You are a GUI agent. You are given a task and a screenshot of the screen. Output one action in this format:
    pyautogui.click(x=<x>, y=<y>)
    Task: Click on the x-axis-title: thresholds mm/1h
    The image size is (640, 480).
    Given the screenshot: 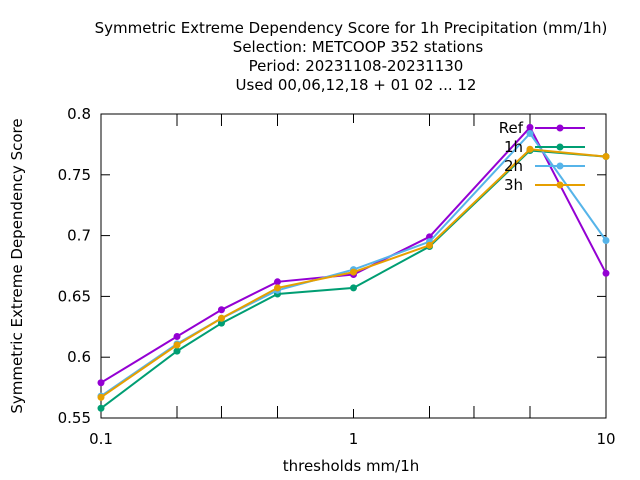 What is the action you would take?
    pyautogui.click(x=351, y=466)
    